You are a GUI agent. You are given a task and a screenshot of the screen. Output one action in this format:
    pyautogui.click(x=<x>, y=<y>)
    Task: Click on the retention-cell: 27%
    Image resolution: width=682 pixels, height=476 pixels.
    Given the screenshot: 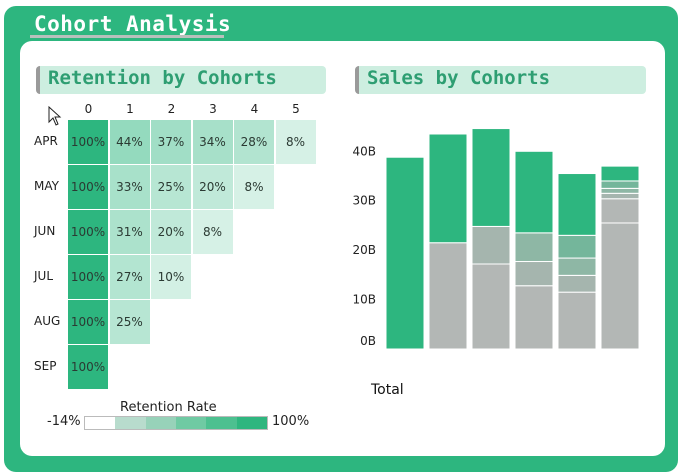 What is the action you would take?
    pyautogui.click(x=129, y=277)
    